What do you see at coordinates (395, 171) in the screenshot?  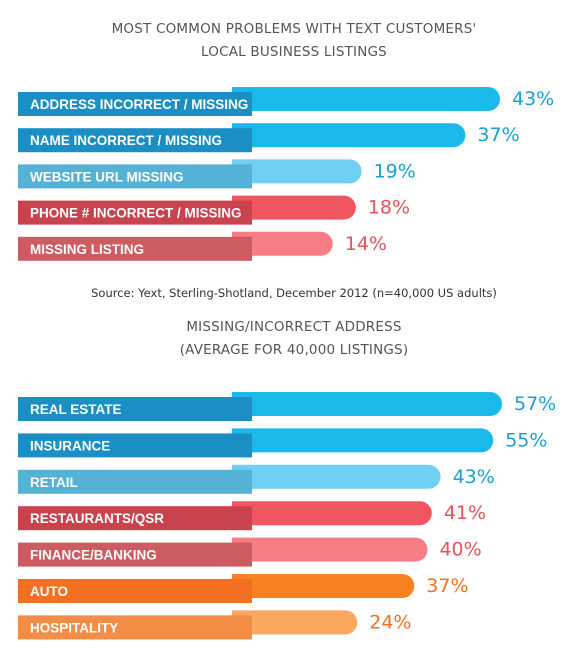 I see `chart-1-value-label: 19%` at bounding box center [395, 171].